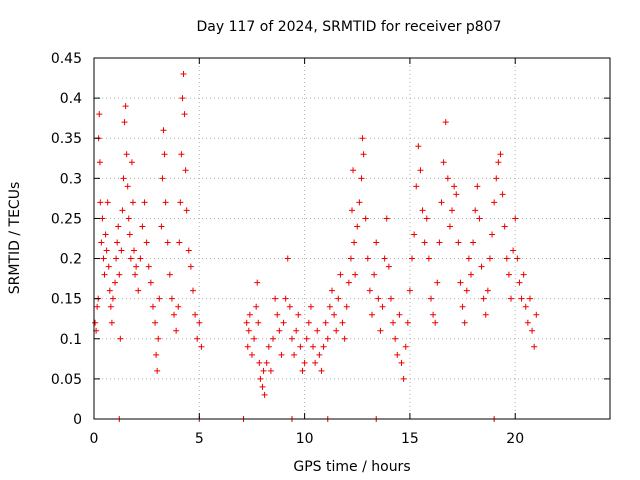 This screenshot has height=480, width=640. I want to click on y-tick-label: 0.3, so click(71, 179).